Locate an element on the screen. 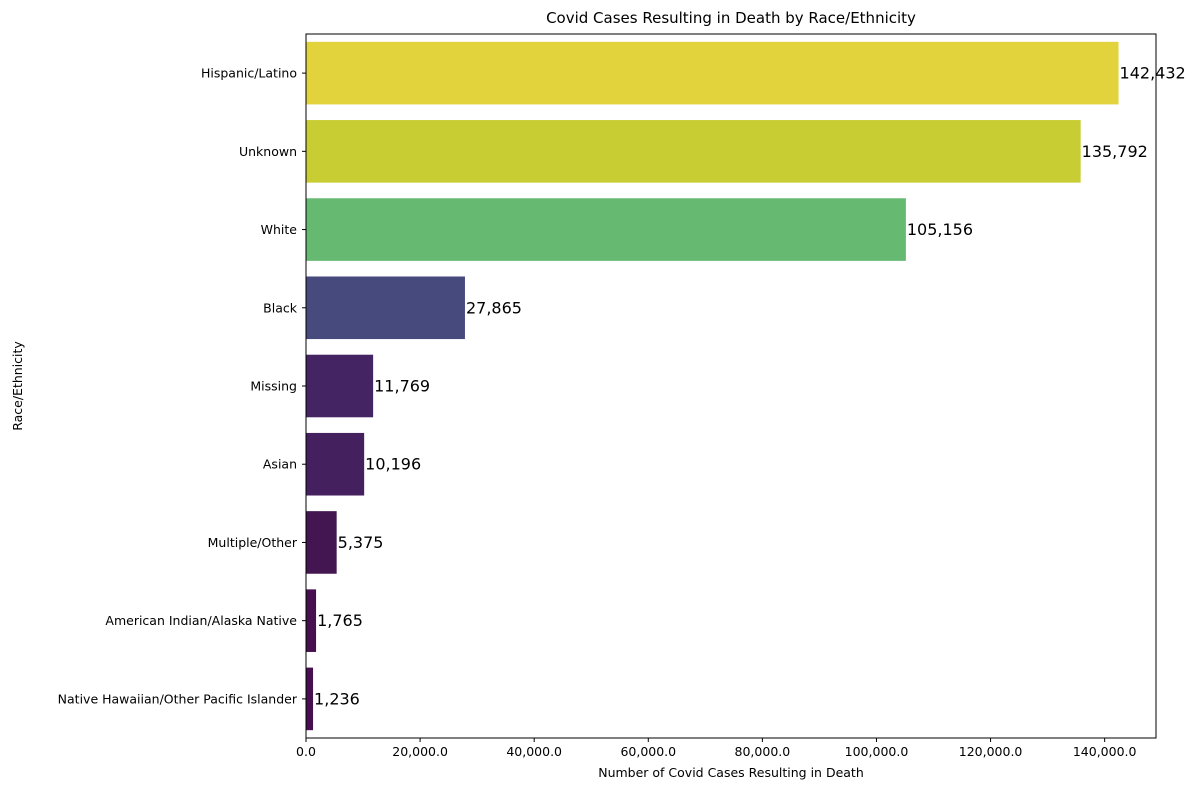 The width and height of the screenshot is (1193, 794). data-label: 135,792 is located at coordinates (1115, 151).